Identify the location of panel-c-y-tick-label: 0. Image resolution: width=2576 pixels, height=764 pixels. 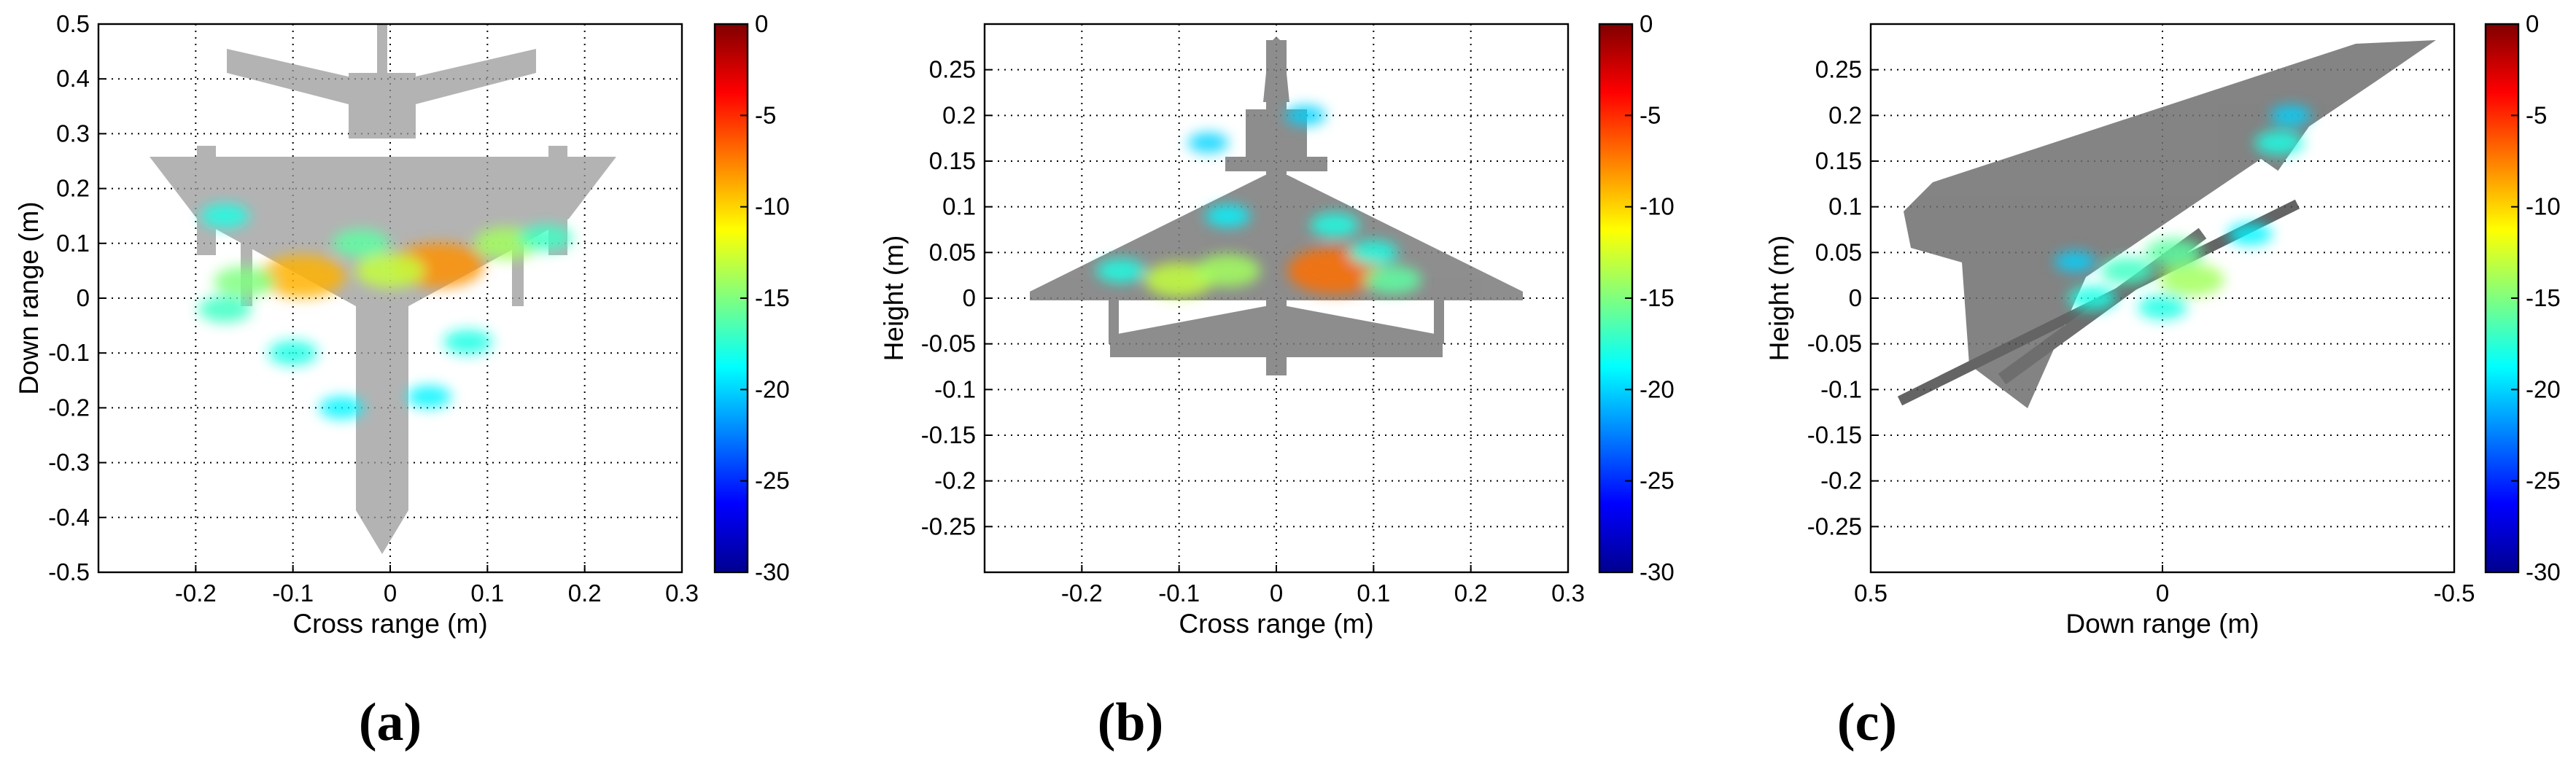
(1855, 297).